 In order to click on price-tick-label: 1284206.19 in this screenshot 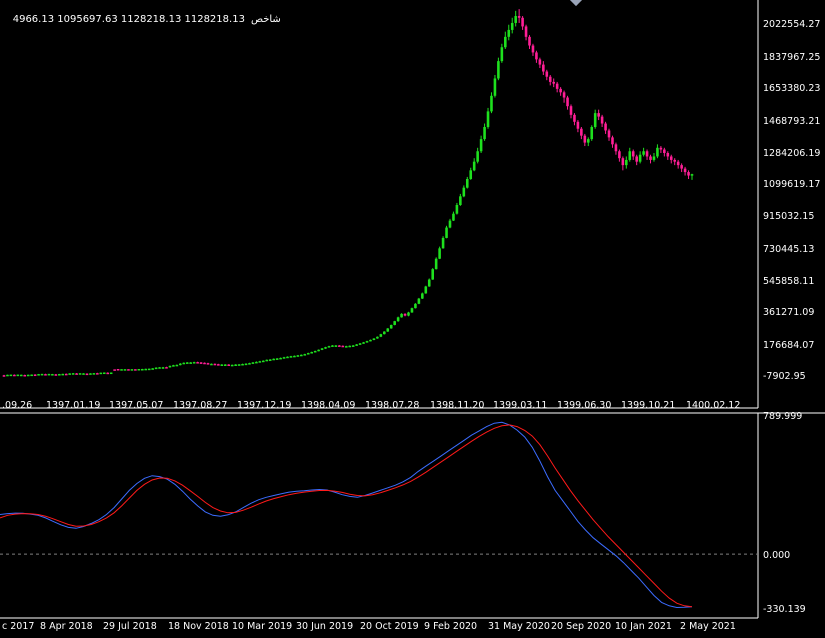, I will do `click(792, 153)`.